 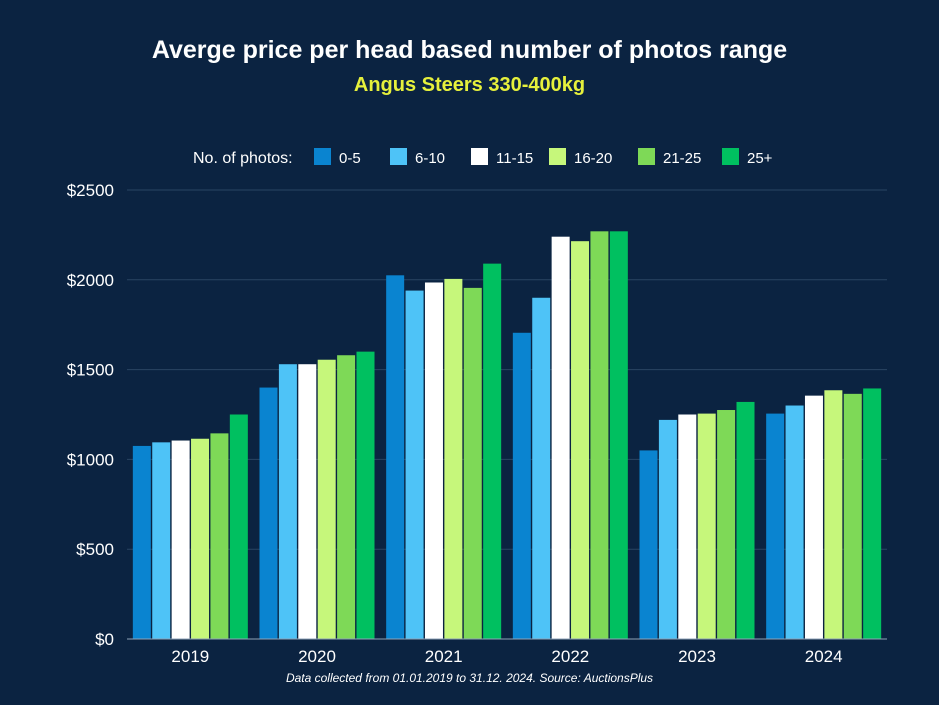 I want to click on legend-swatch-25+, so click(x=730, y=156).